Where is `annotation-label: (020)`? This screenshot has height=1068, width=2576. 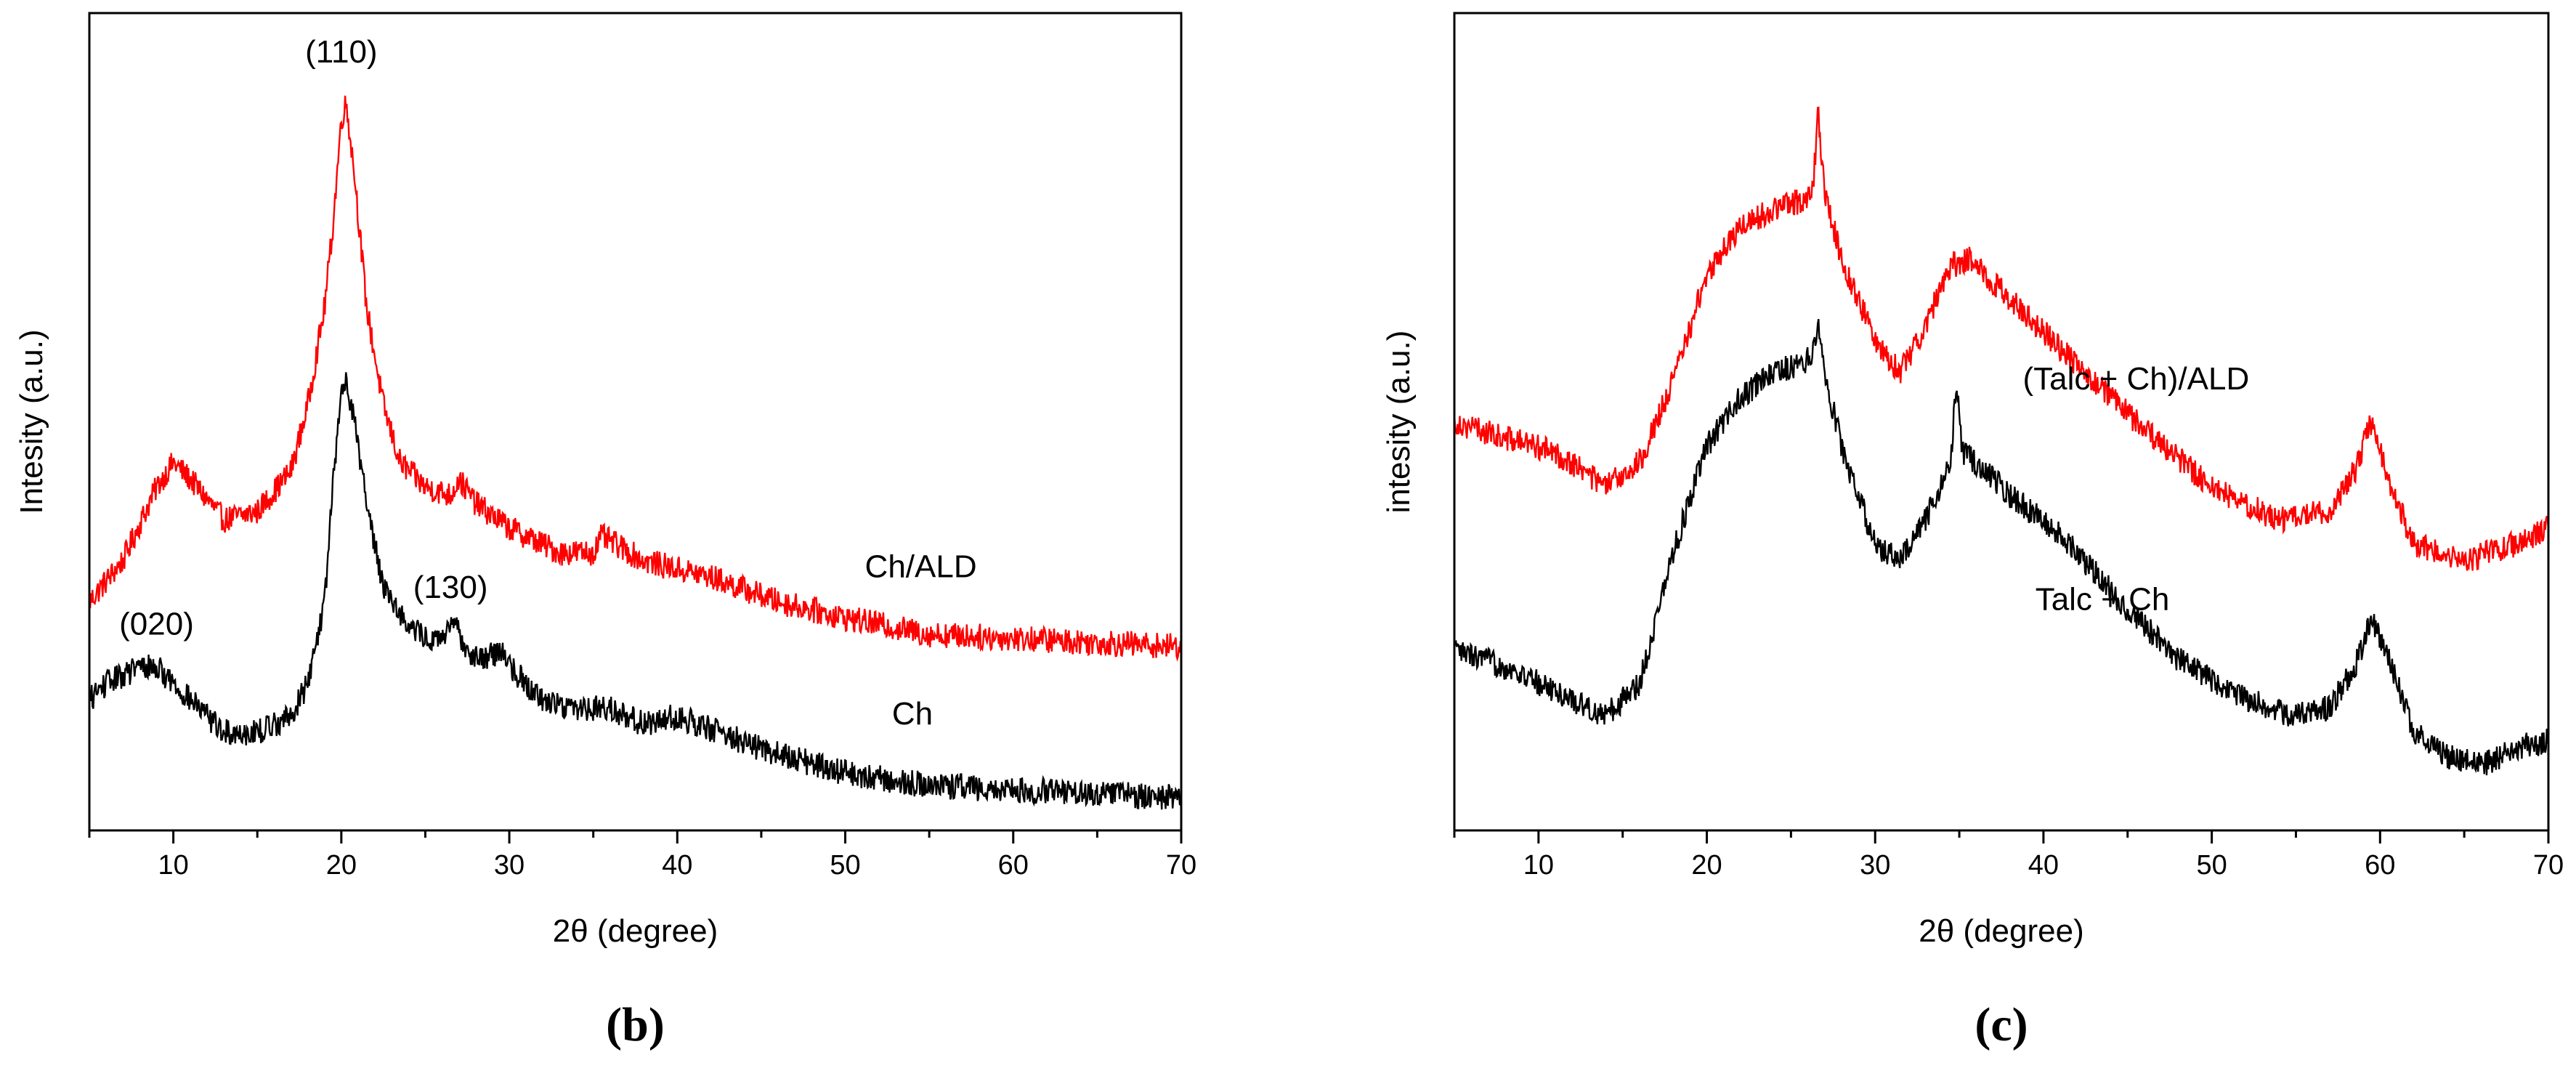
annotation-label: (020) is located at coordinates (156, 624).